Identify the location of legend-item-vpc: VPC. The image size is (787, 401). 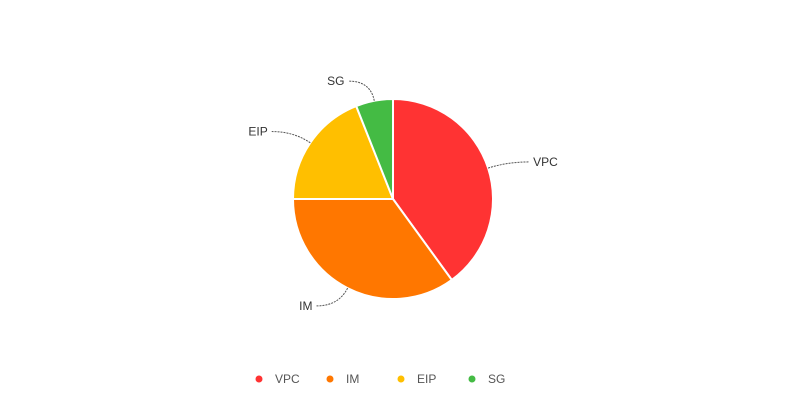
(278, 379).